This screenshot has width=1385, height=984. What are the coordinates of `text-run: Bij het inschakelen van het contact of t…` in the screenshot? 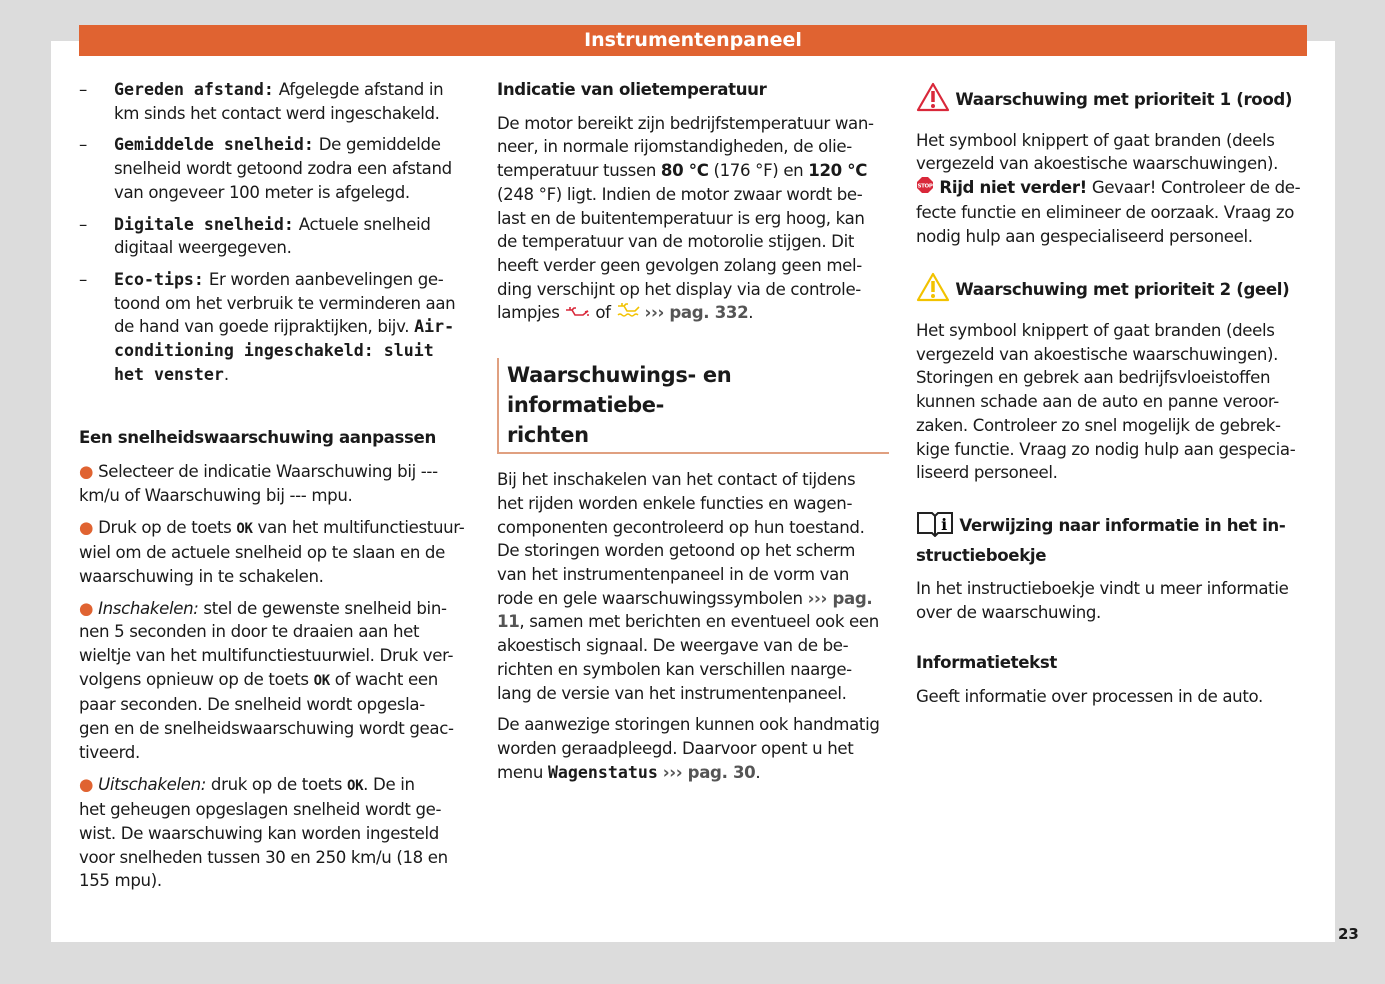 It's located at (681, 539).